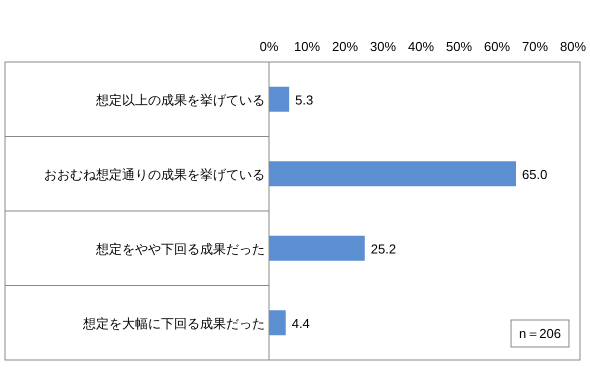 The image size is (590, 370). Describe the element at coordinates (173, 323) in the screenshot. I see `y-tick-label: 想定を大幅に下回る成果だった` at that location.